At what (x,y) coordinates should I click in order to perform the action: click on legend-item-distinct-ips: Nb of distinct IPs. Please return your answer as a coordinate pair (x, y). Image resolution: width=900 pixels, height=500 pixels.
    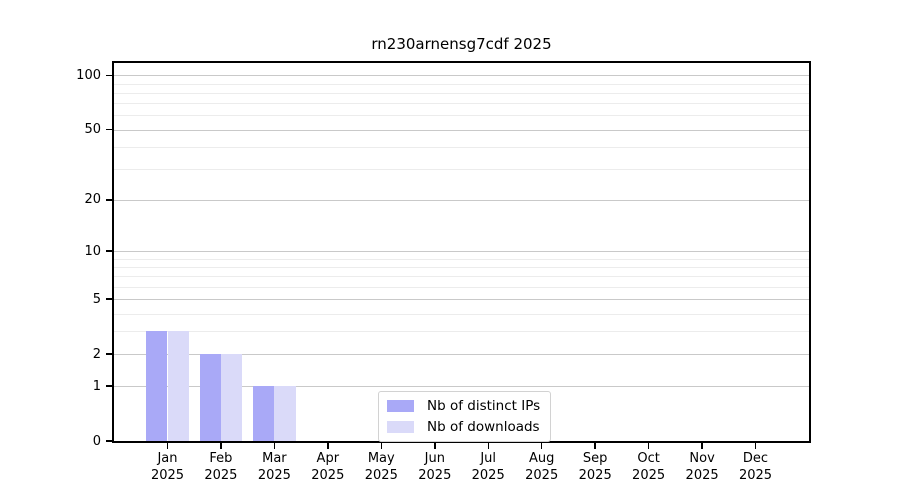
    Looking at the image, I should click on (463, 406).